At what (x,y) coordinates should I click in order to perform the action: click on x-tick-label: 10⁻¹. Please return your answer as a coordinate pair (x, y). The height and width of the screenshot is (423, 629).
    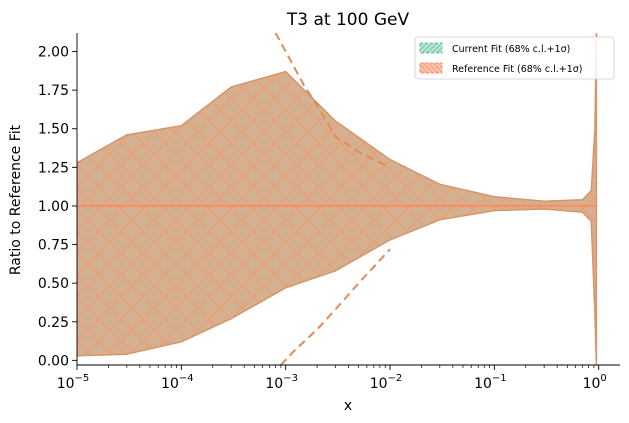
    Looking at the image, I should click on (490, 382).